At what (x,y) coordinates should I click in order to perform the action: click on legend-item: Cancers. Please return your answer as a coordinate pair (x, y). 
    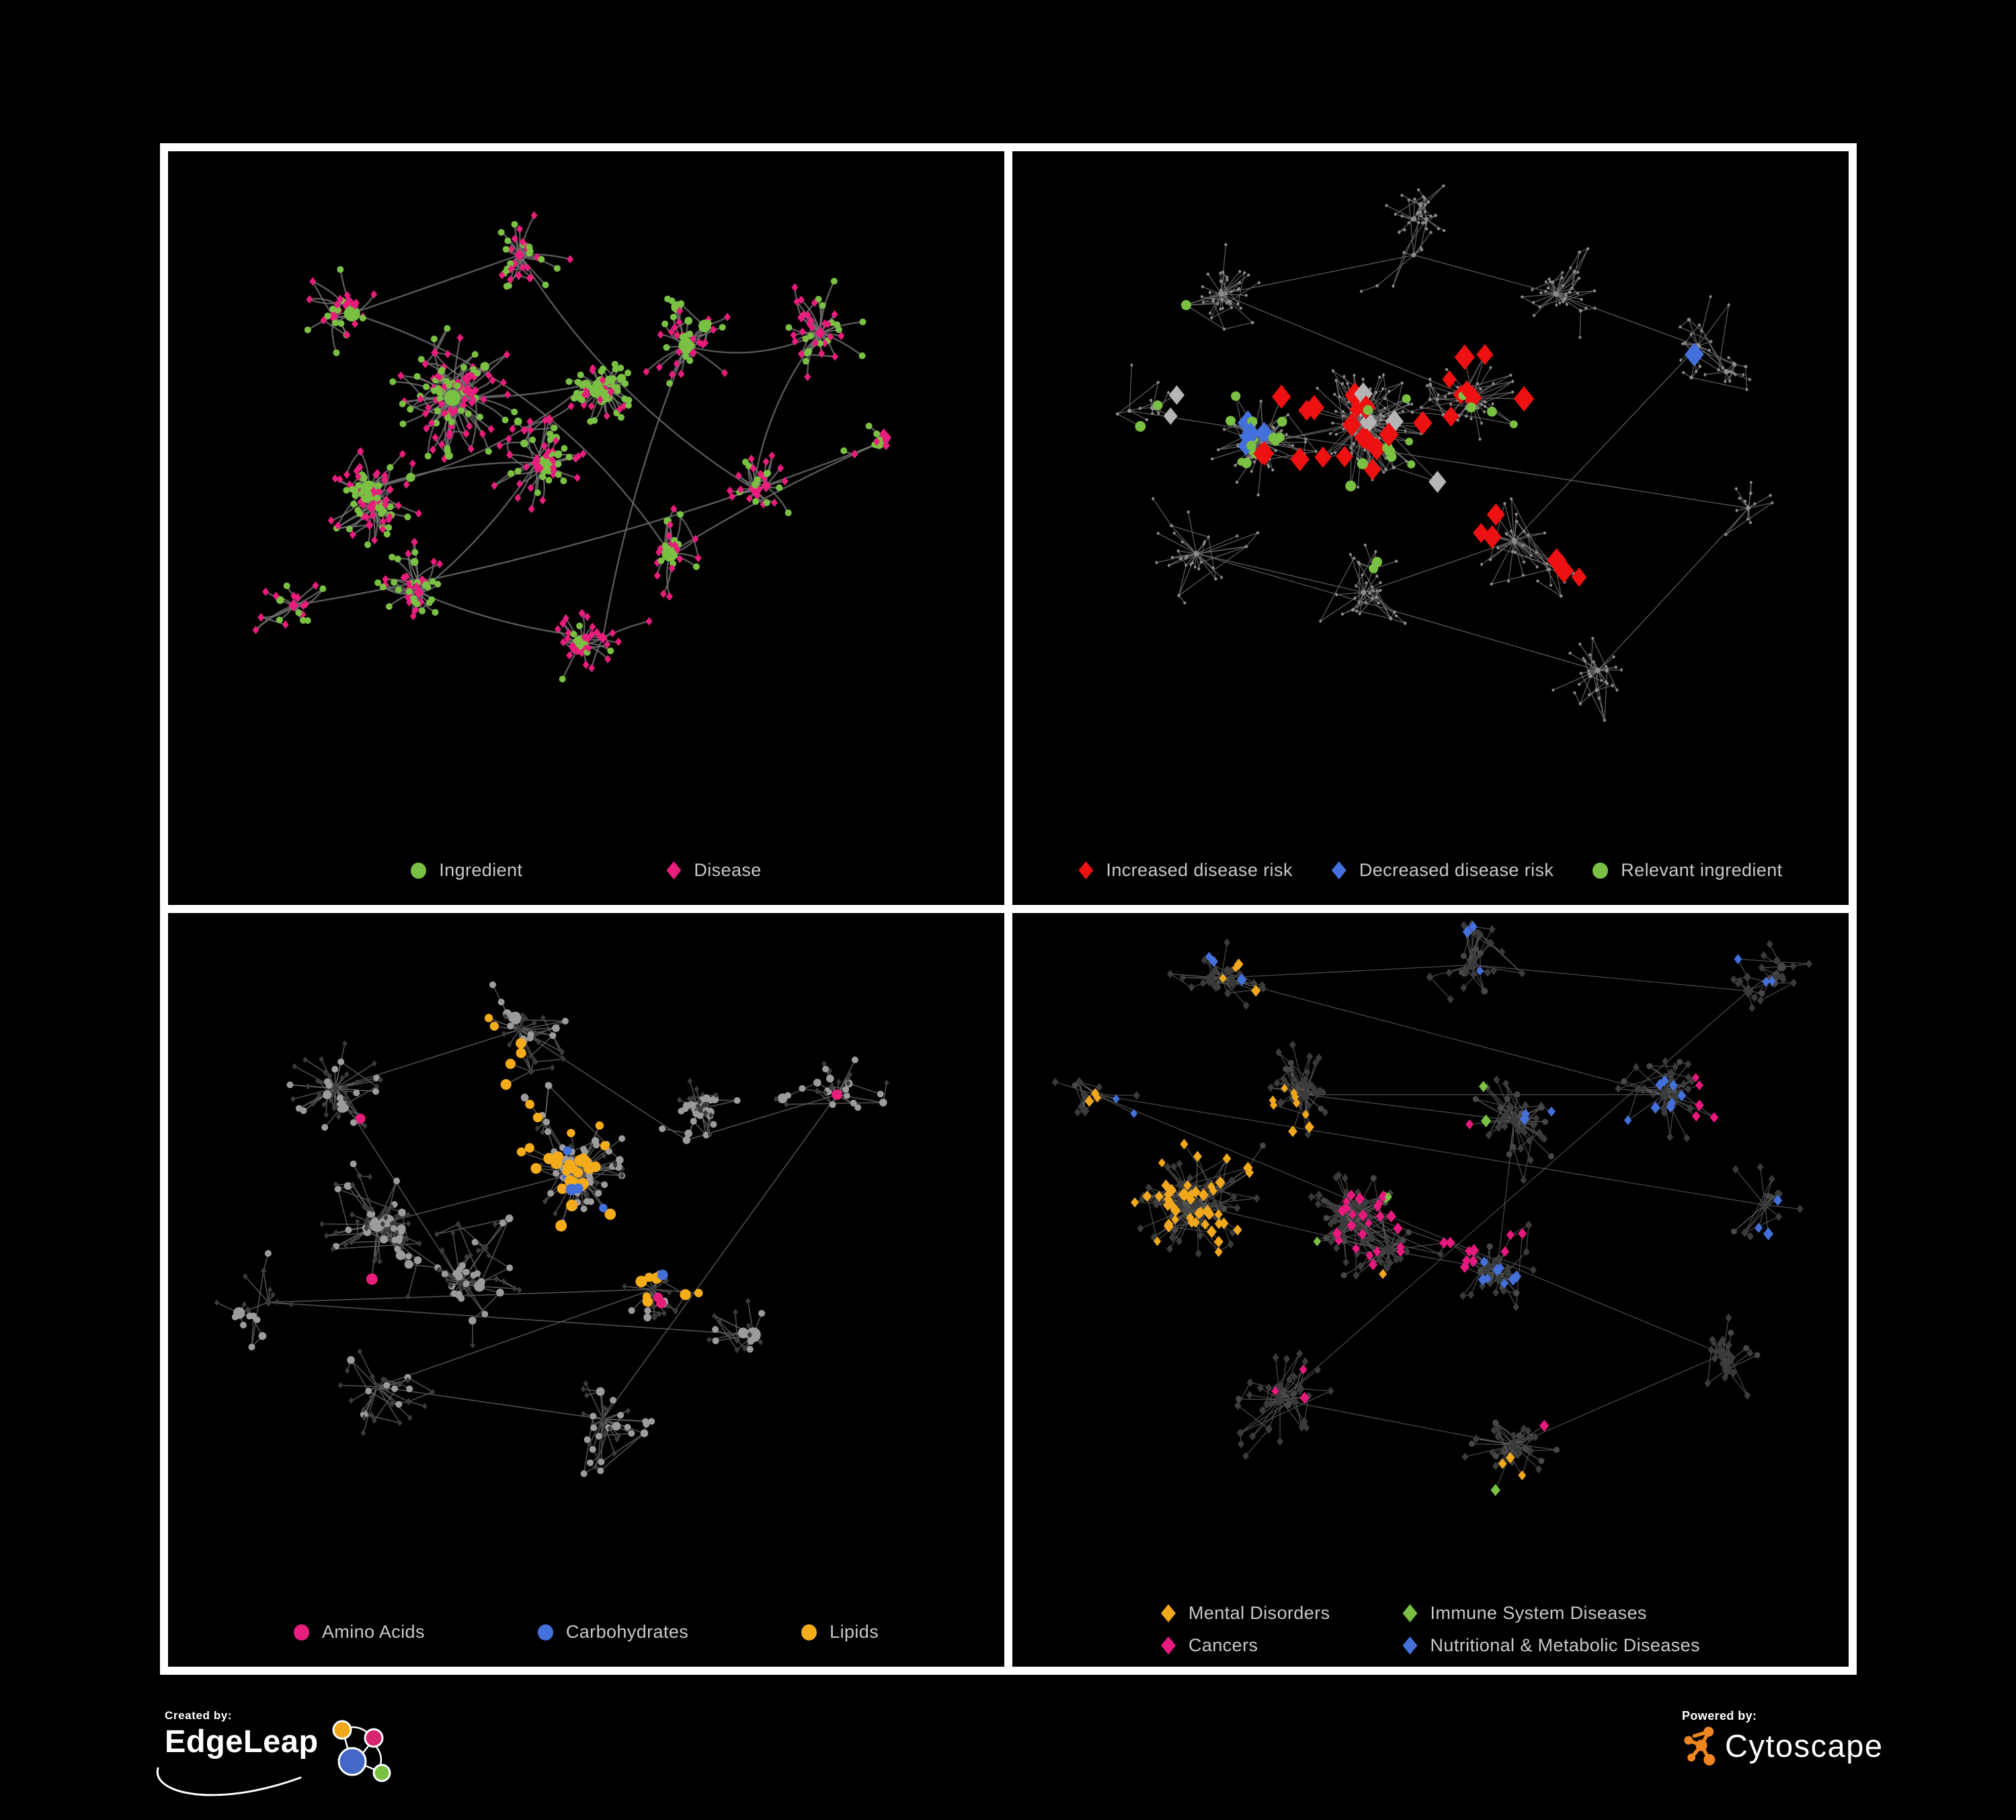
    Looking at the image, I should click on (1209, 1645).